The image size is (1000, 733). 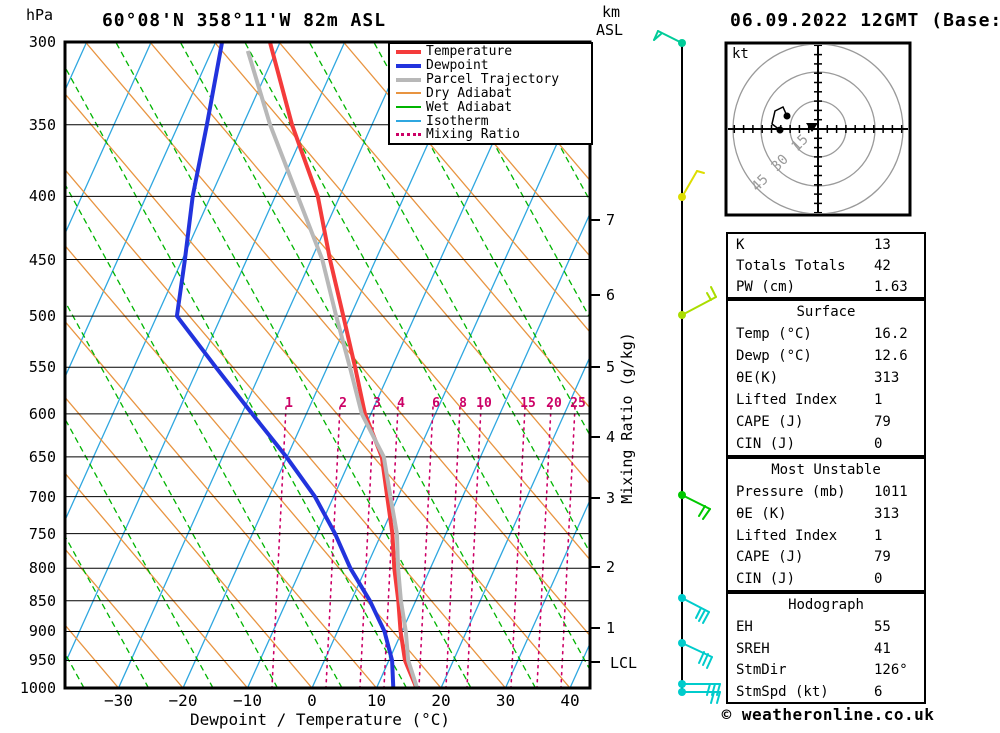 What do you see at coordinates (826, 312) in the screenshot?
I see `table-section-header: Surface` at bounding box center [826, 312].